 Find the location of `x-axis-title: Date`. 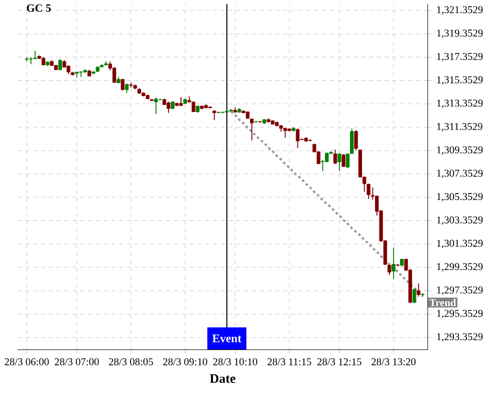

x-axis-title: Date is located at coordinates (223, 378).